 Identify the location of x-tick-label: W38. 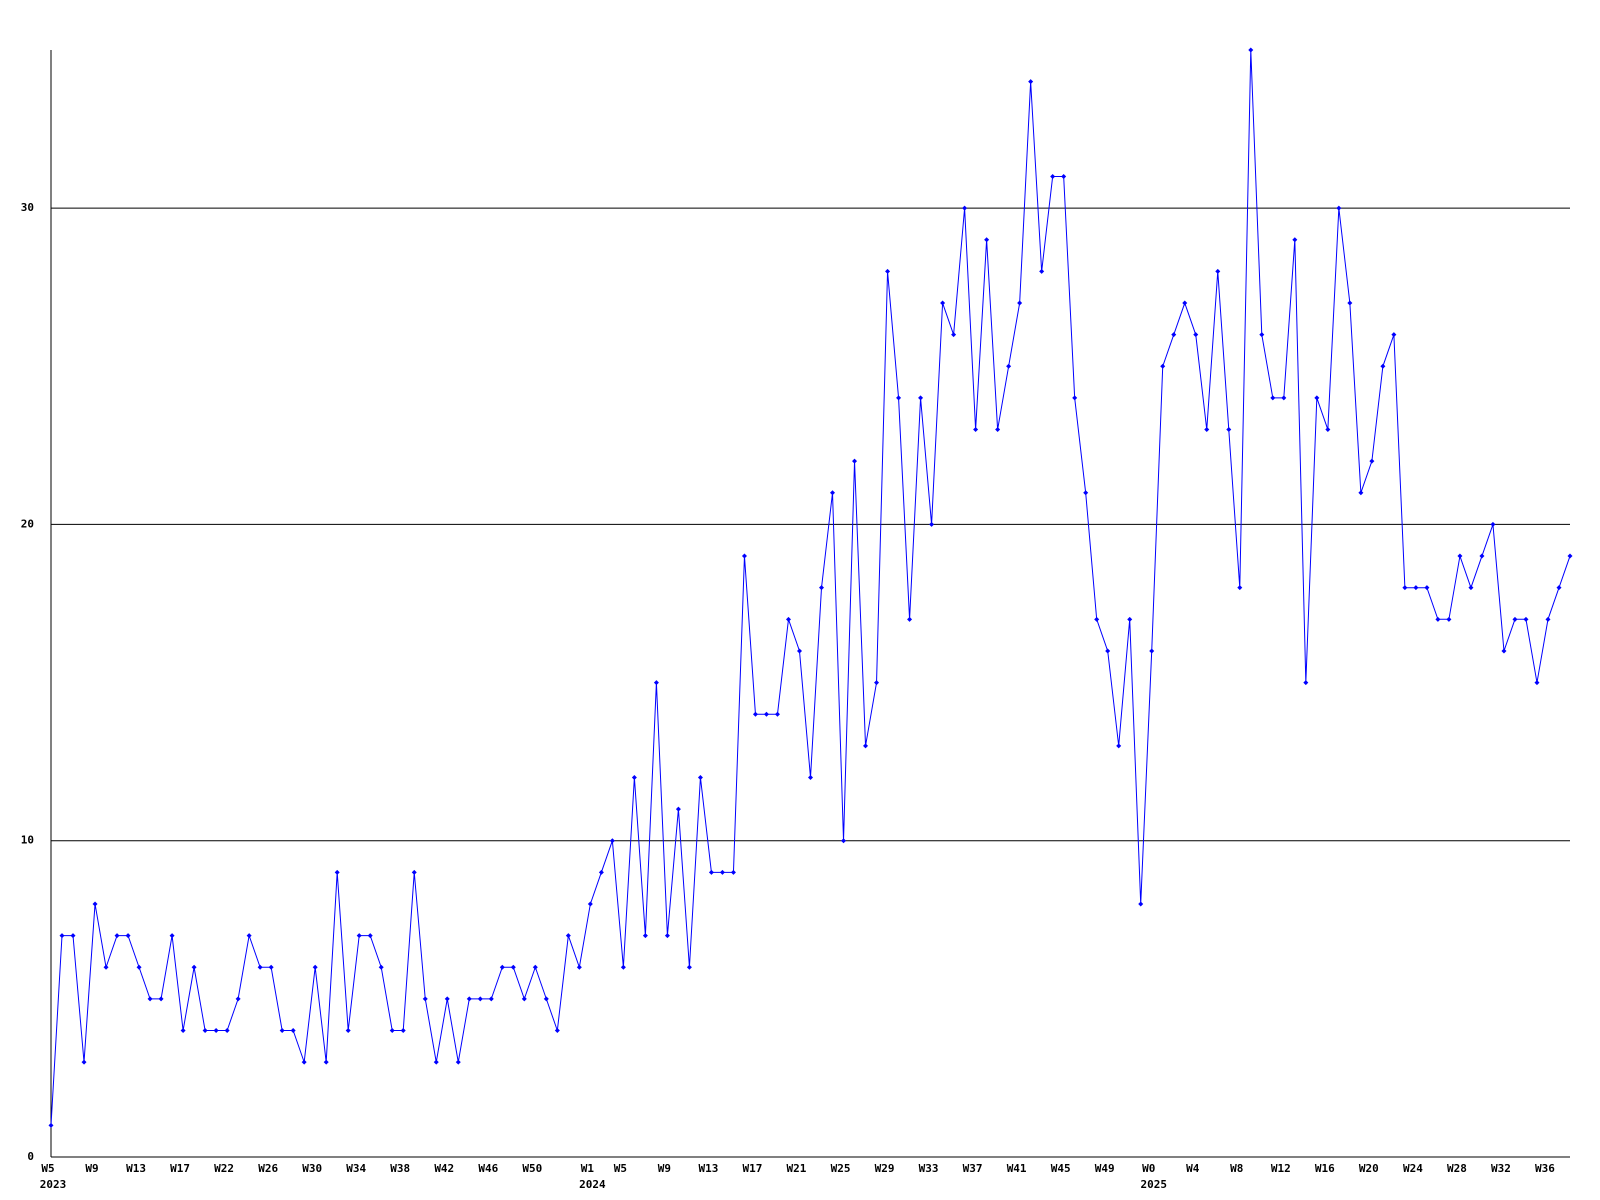
(400, 1168).